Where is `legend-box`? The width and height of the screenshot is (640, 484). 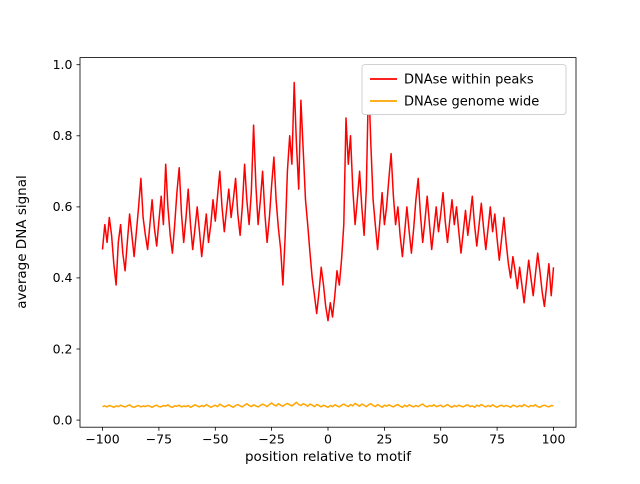
legend-box is located at coordinates (464, 90).